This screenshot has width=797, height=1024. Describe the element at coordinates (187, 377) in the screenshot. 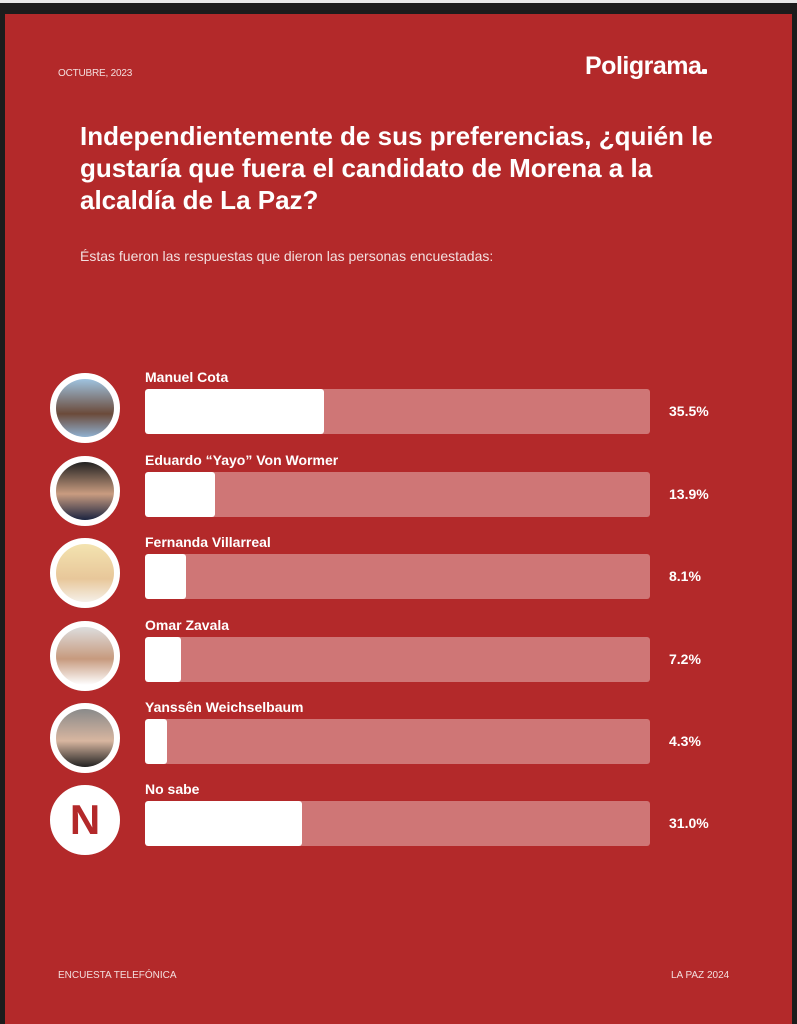

I see `category-label: Manuel Cota` at that location.